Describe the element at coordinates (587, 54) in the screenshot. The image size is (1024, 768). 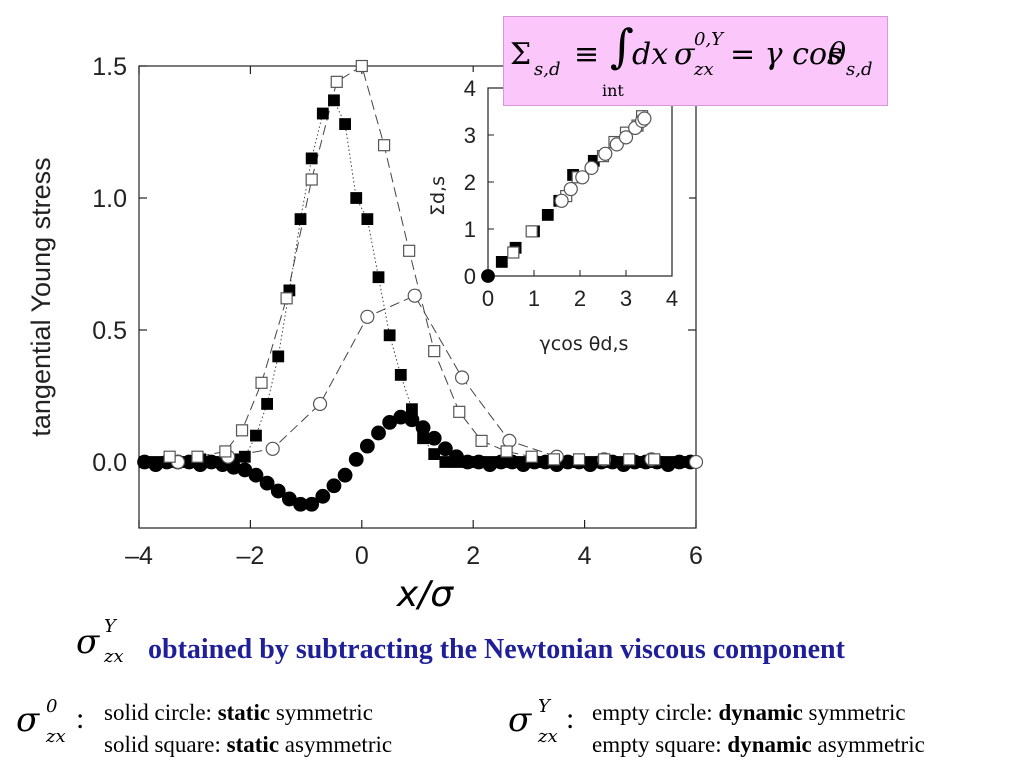
I see `formula-equiv: ≡` at that location.